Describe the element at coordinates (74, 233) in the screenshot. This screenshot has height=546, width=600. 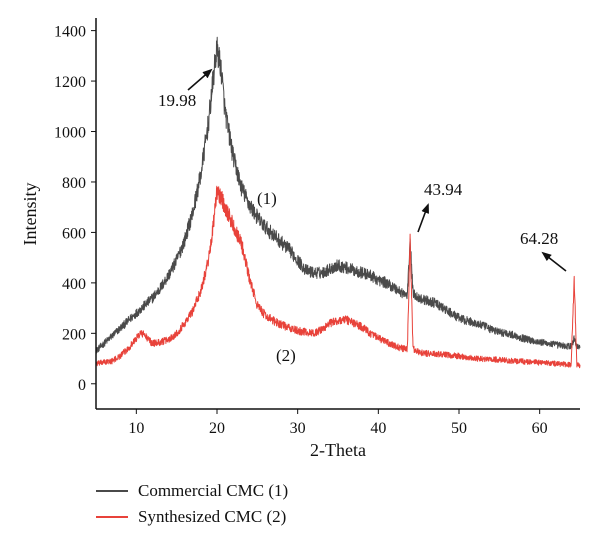
I see `y-tick-label: 600` at that location.